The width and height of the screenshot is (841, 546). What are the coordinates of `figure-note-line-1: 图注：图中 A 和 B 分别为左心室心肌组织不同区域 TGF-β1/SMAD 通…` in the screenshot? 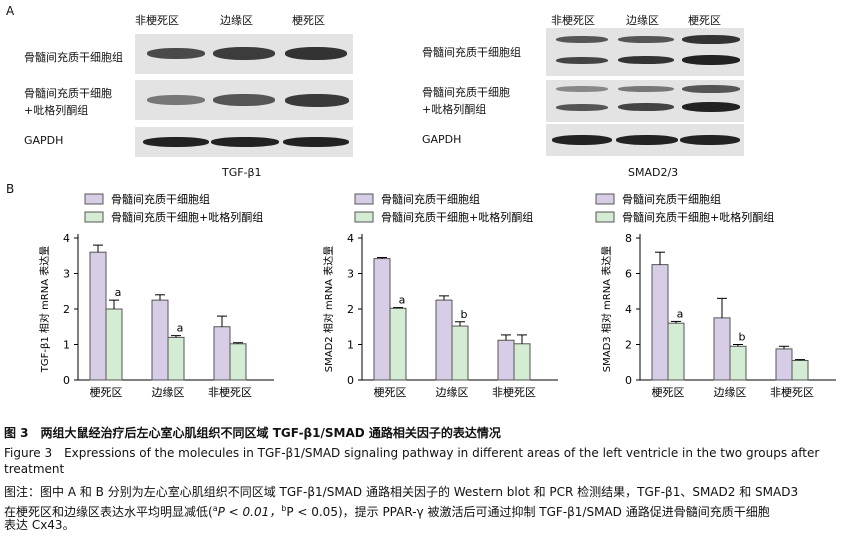 It's located at (401, 492).